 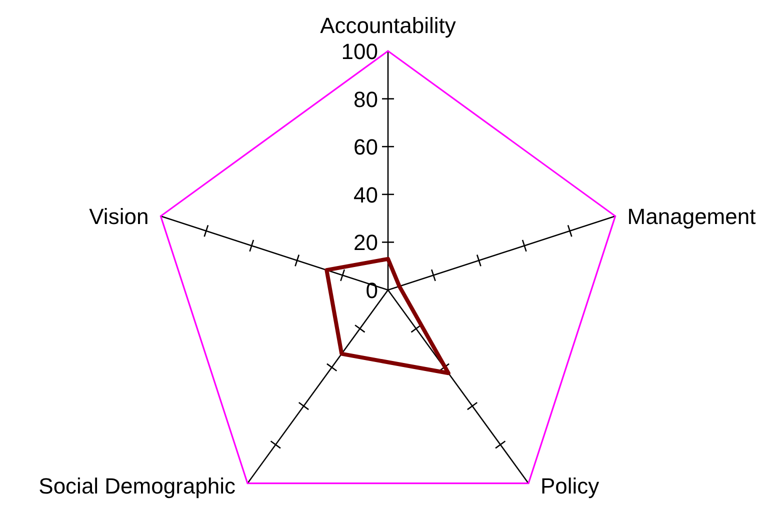 What do you see at coordinates (570, 485) in the screenshot?
I see `spoke-label: Policy` at bounding box center [570, 485].